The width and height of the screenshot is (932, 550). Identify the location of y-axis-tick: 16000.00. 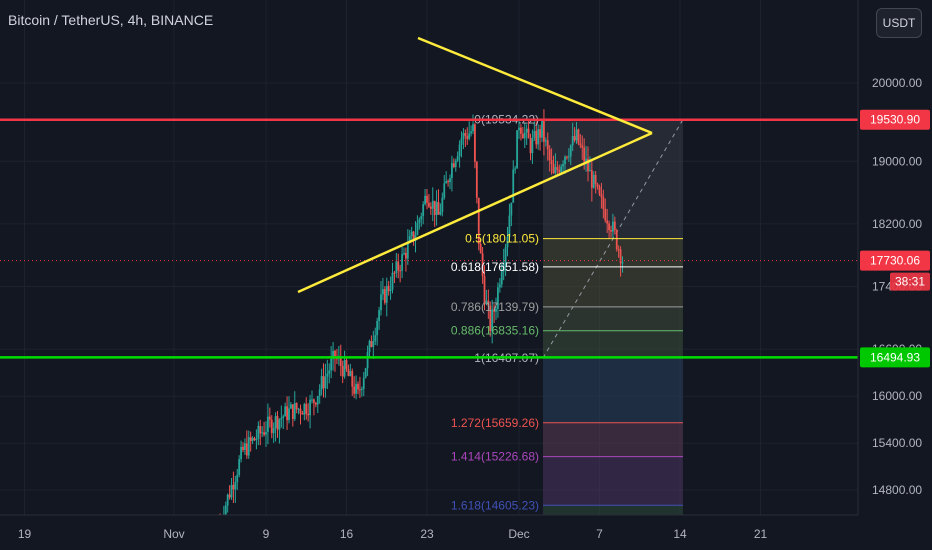
(897, 396).